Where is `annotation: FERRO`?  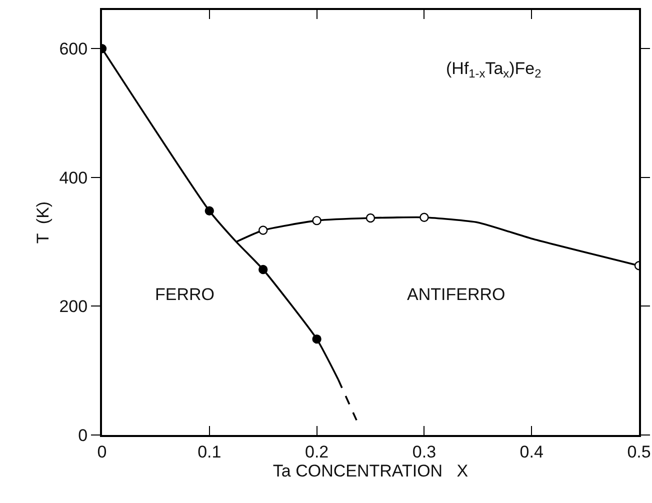
annotation: FERRO is located at coordinates (184, 294).